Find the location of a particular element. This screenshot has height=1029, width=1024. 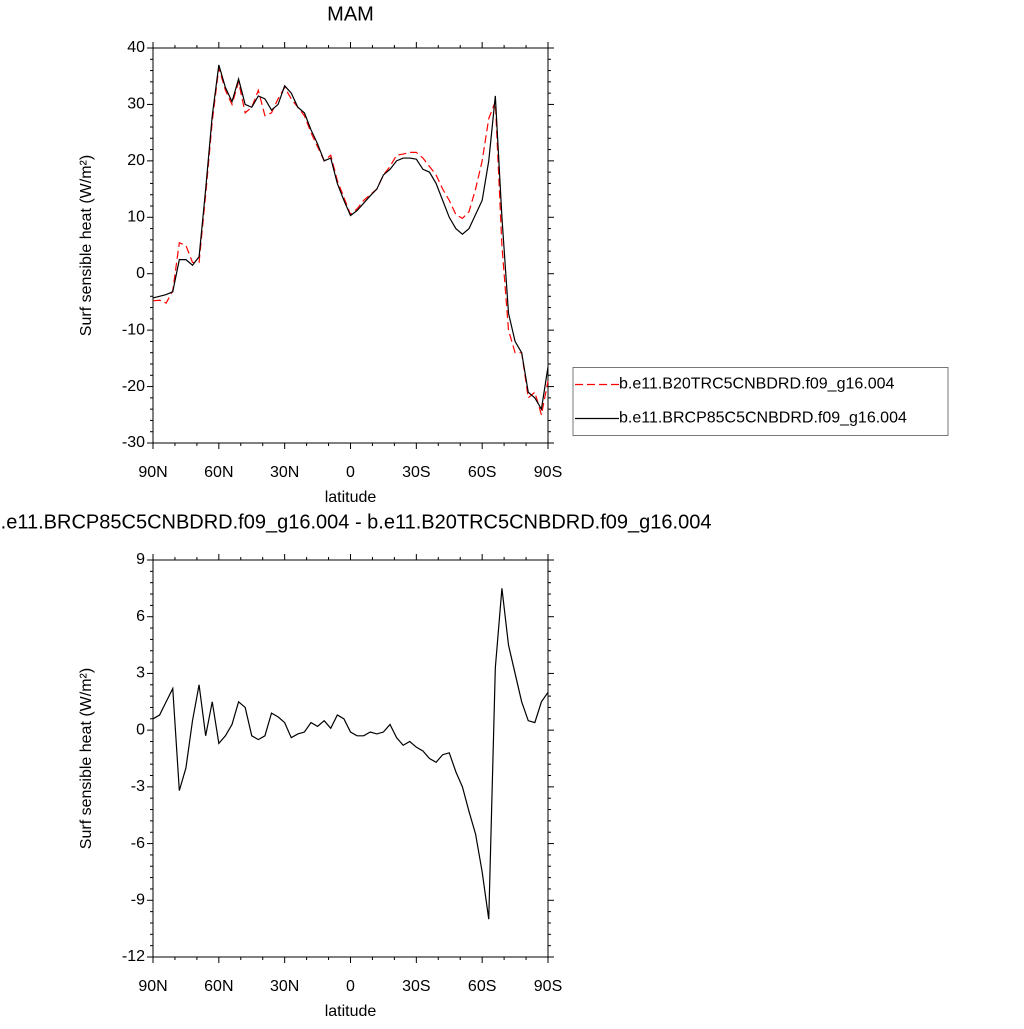

y-tick-label: 20 is located at coordinates (136, 160).